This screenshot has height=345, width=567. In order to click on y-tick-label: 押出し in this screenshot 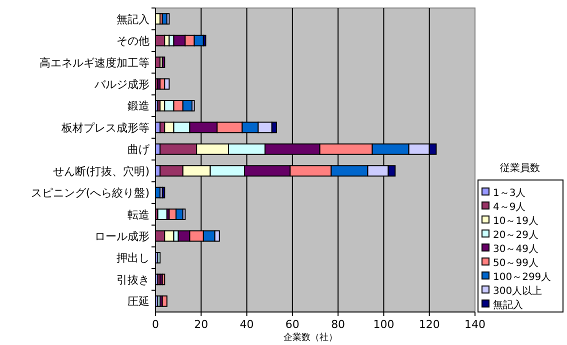, I will do `click(133, 258)`.